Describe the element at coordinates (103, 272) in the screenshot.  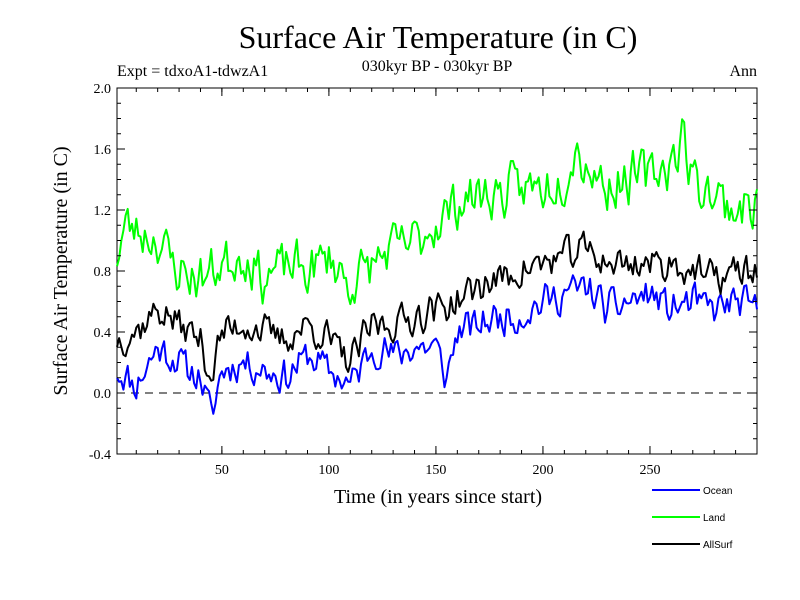
I see `y-tick-label: 0.8` at that location.